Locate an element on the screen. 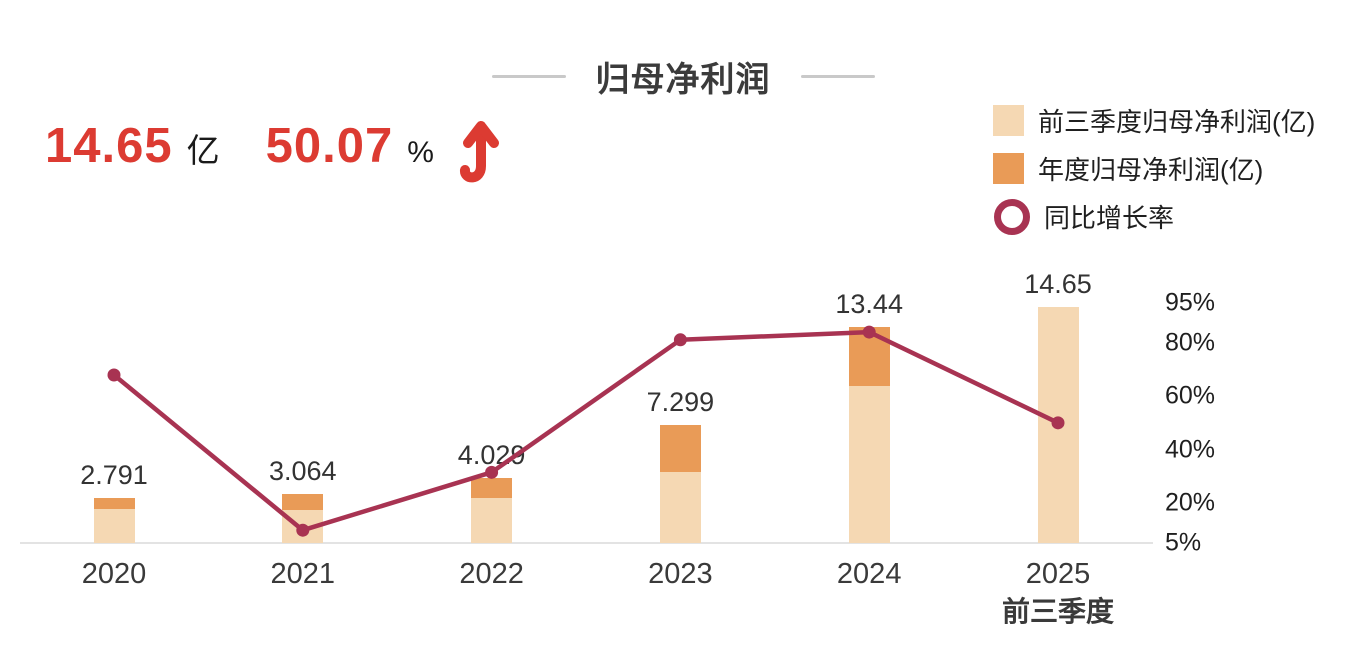  x-axis-label-2025: 2025 is located at coordinates (1058, 574).